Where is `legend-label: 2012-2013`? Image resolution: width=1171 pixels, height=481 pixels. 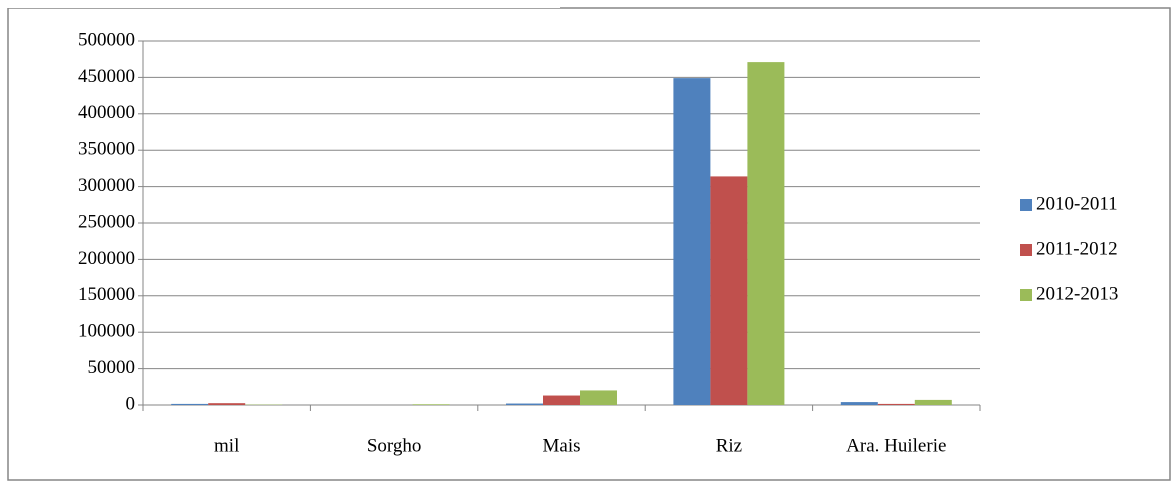
legend-label: 2012-2013 is located at coordinates (1077, 293).